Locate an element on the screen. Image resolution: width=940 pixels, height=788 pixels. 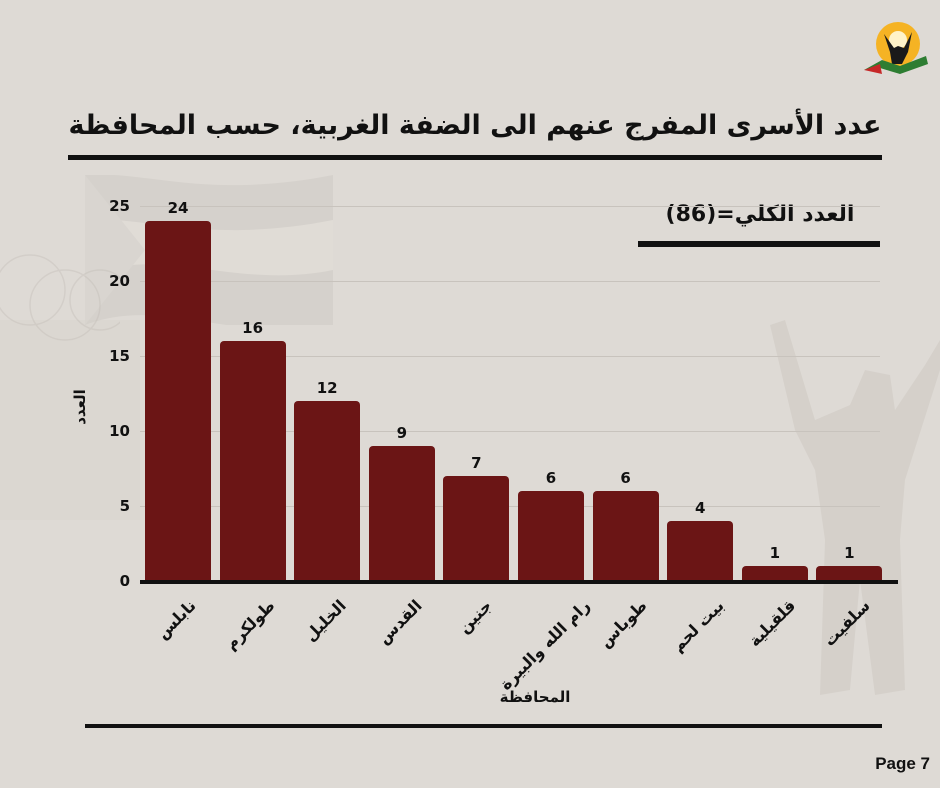
footer-divider is located at coordinates (483, 726).